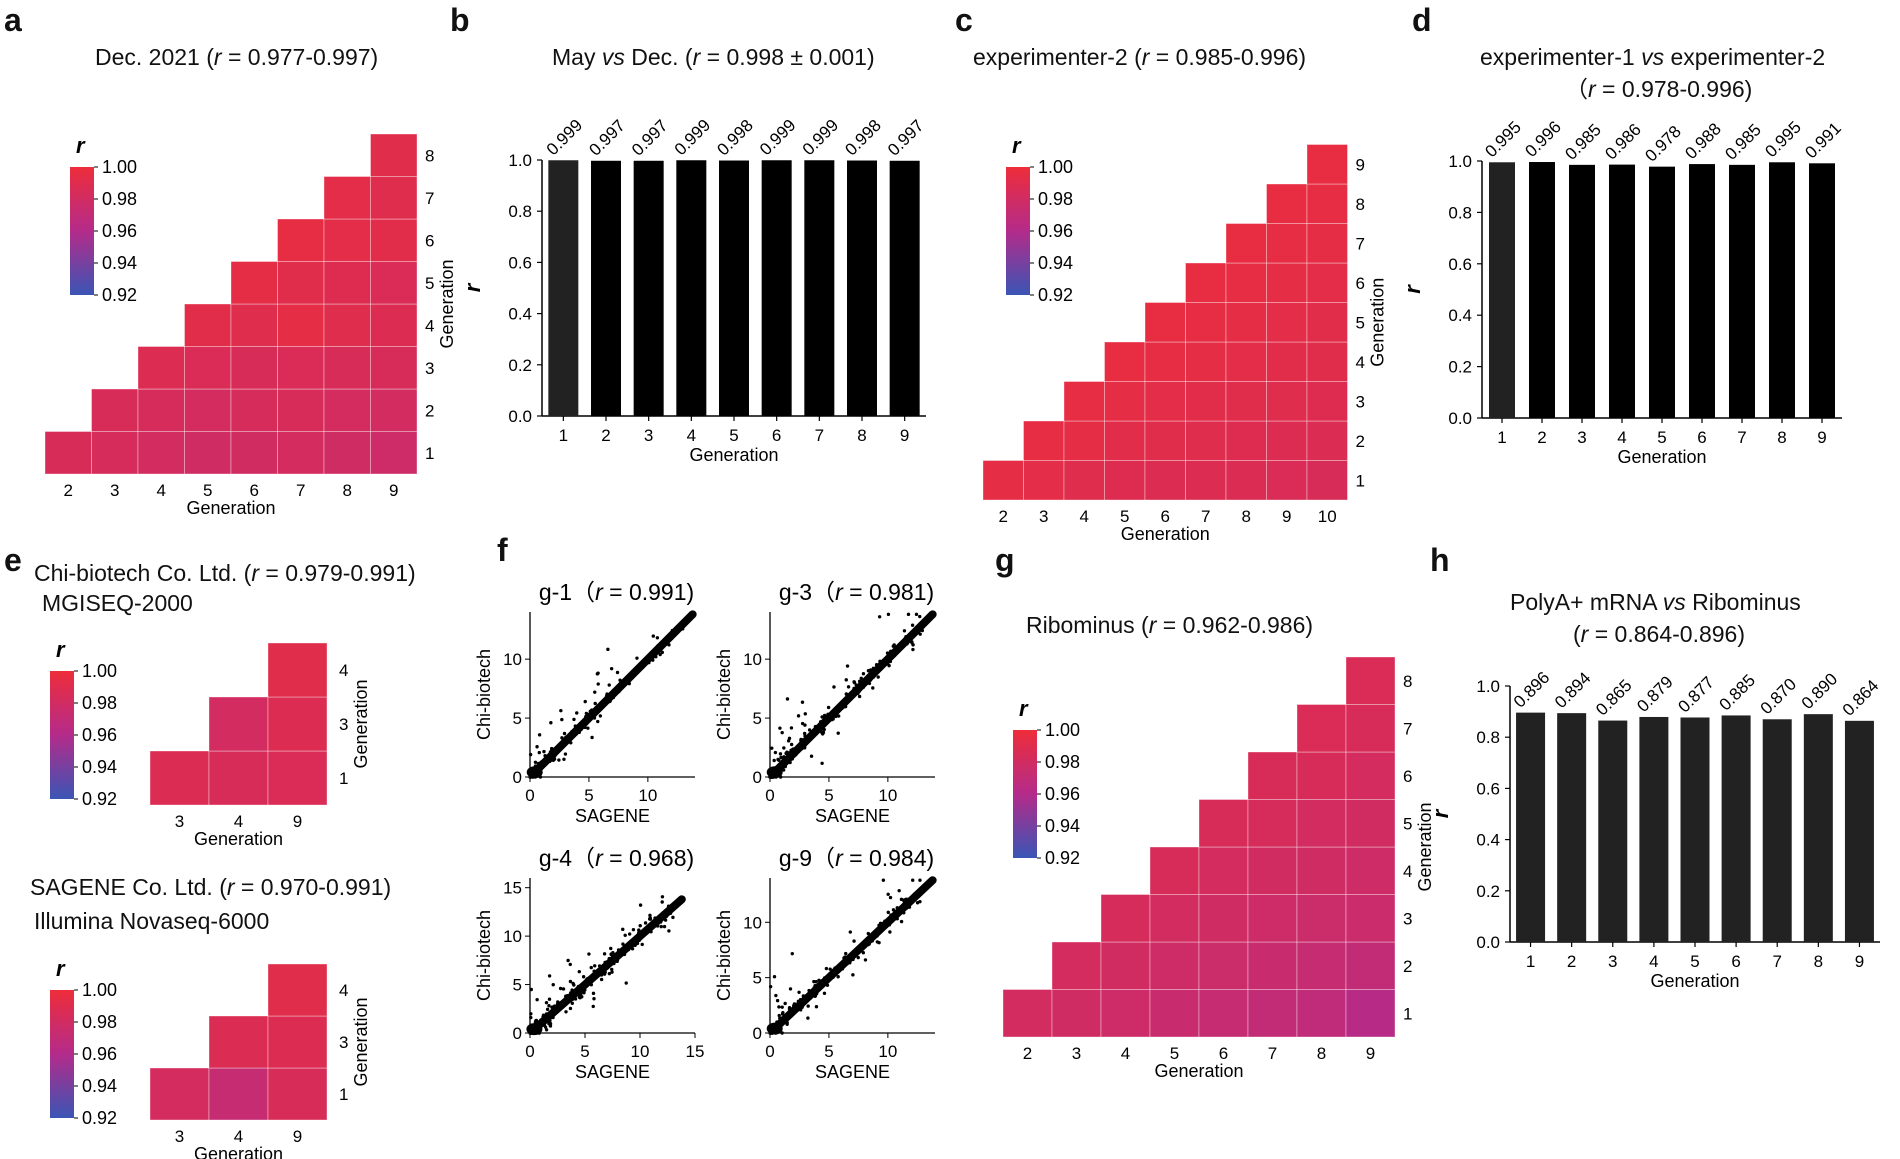 This screenshot has width=1900, height=1159. Describe the element at coordinates (616, 858) in the screenshot. I see `f-plot-title: g-4（r = 0.968)` at that location.